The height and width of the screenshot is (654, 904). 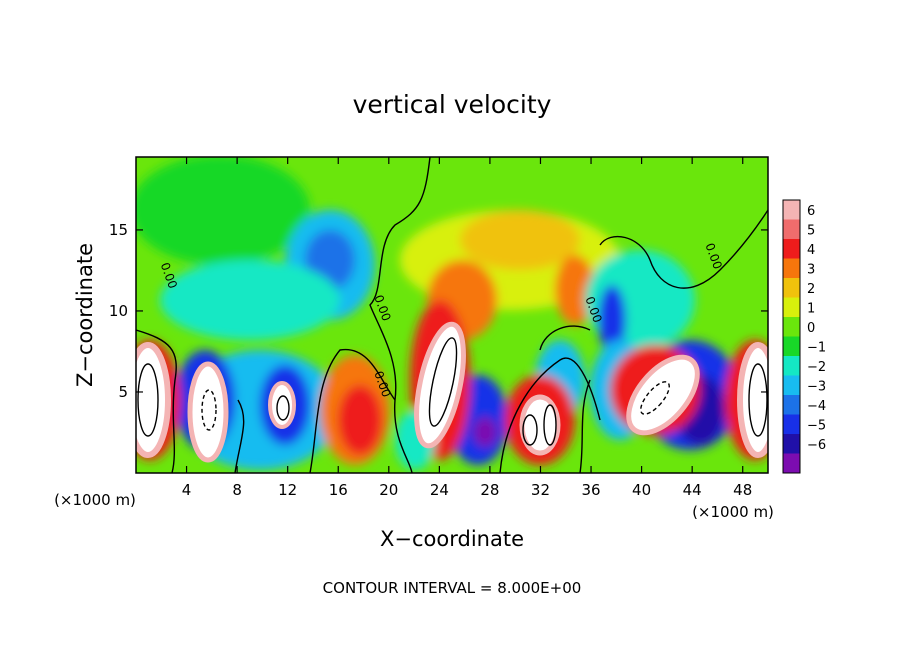 What do you see at coordinates (811, 211) in the screenshot?
I see `colorbar-label: 6` at bounding box center [811, 211].